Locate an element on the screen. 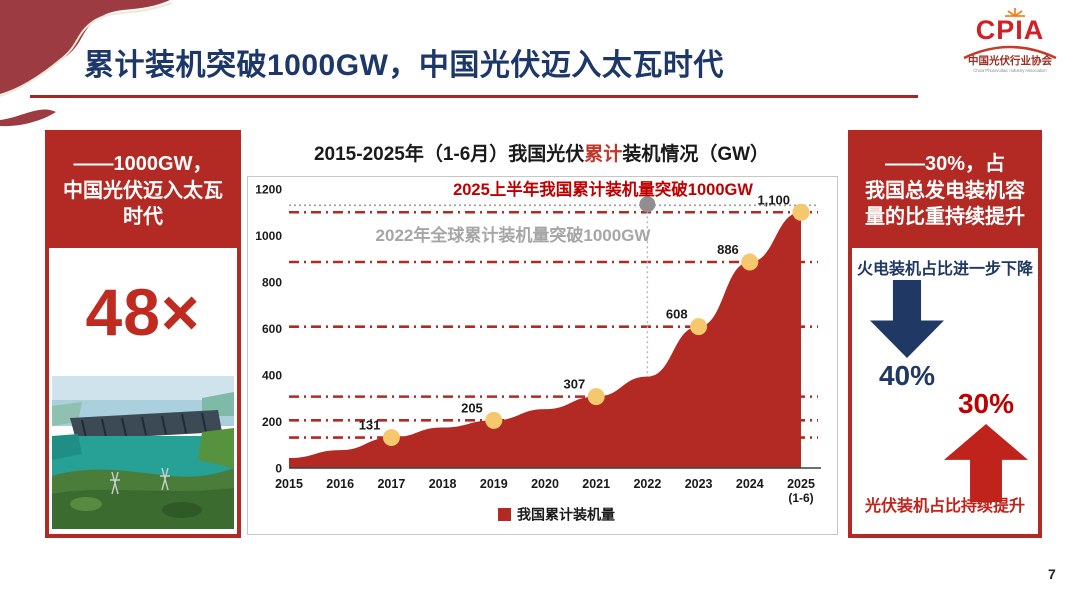 Image resolution: width=1080 pixels, height=608 pixels. x-tick-label: 2020 is located at coordinates (545, 484).